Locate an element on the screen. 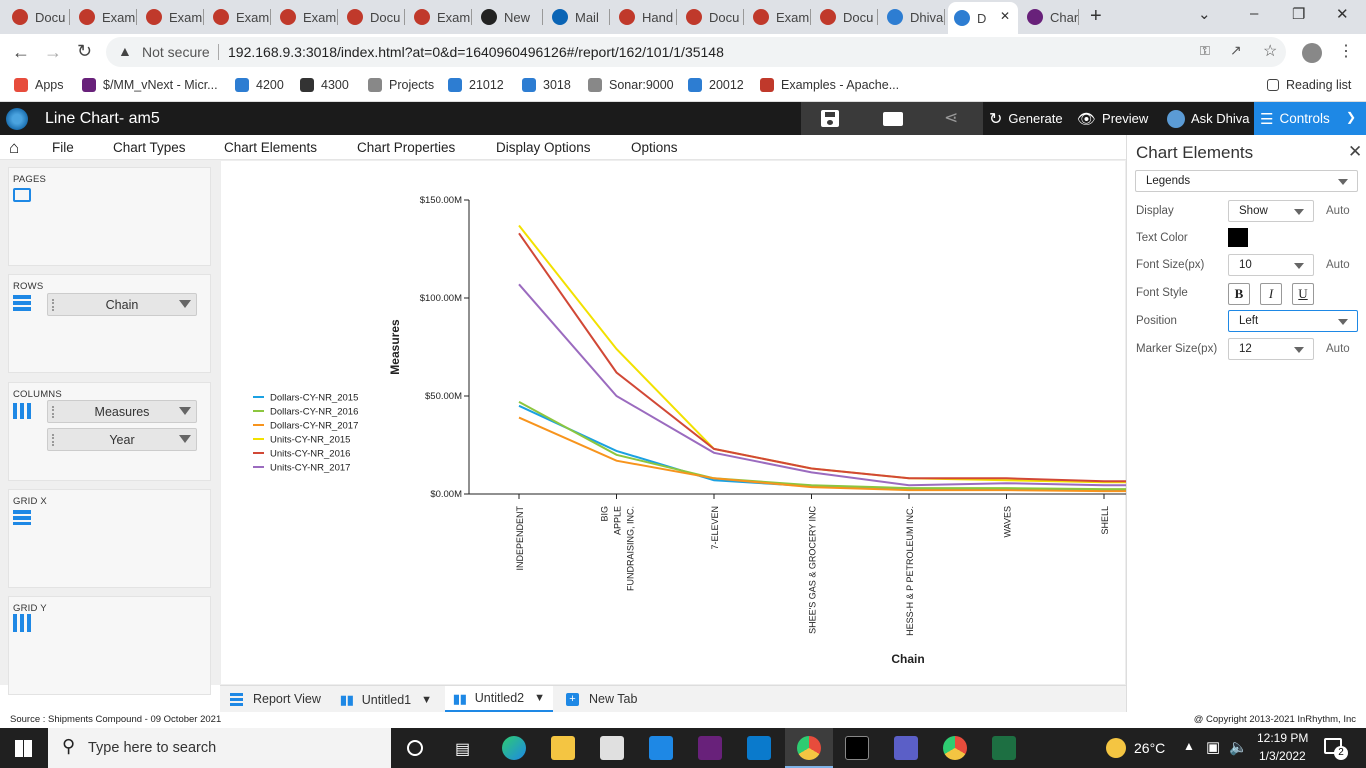 Image resolution: width=1366 pixels, height=768 pixels. excel-icon is located at coordinates (1004, 748).